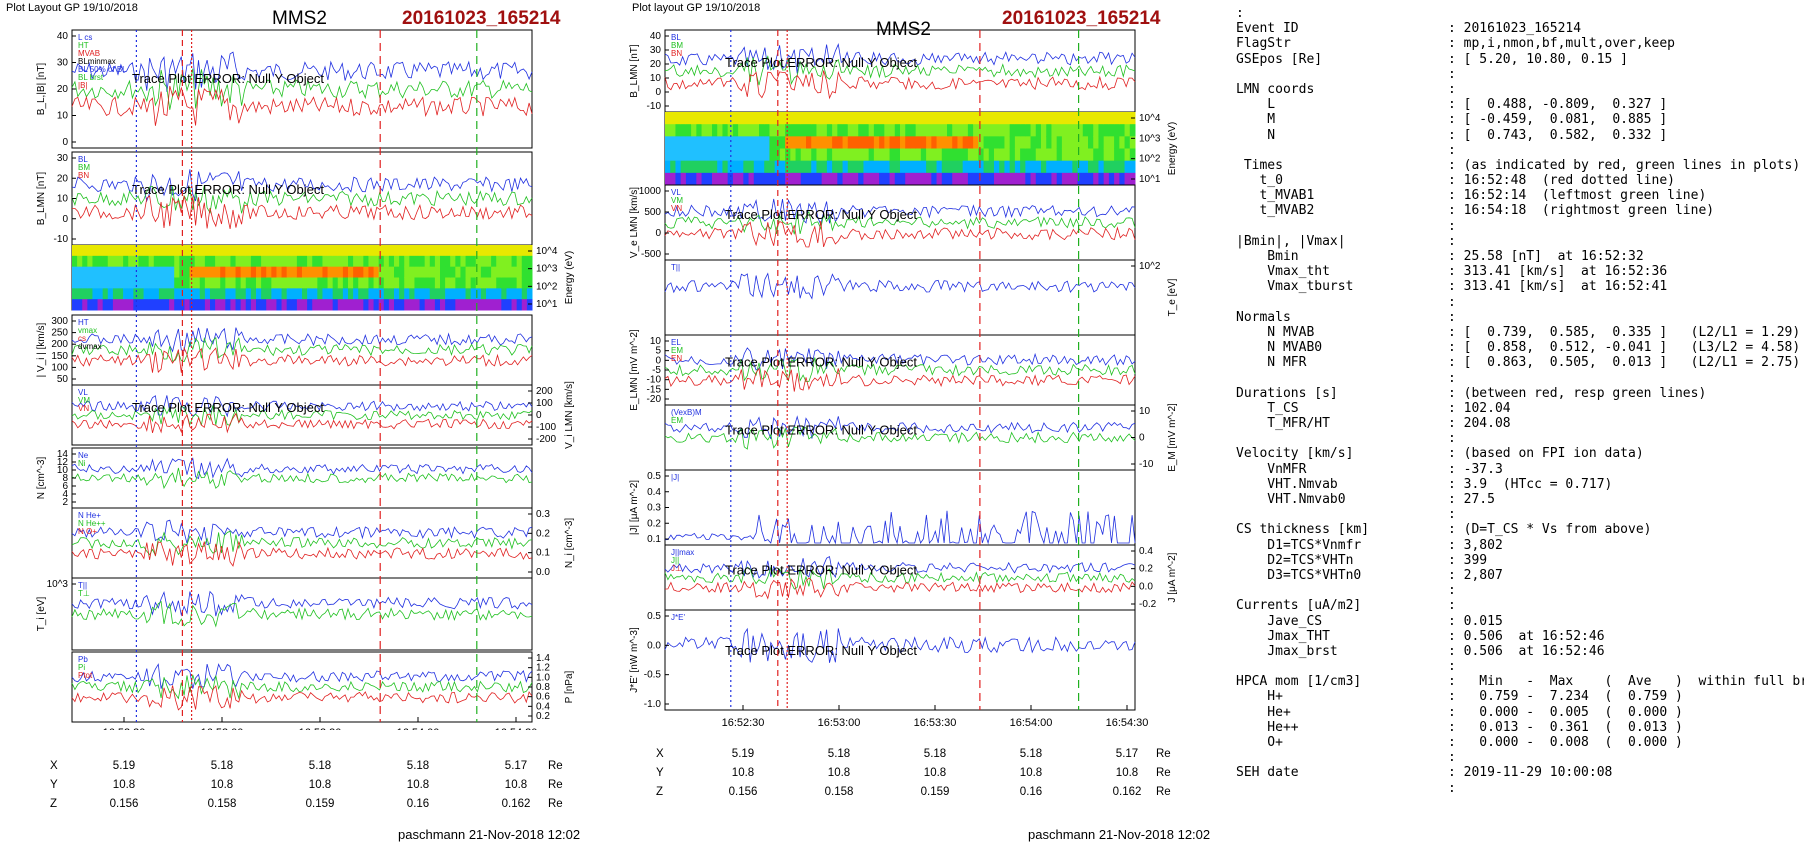 Image resolution: width=1804 pixels, height=842 pixels. What do you see at coordinates (54, 766) in the screenshot?
I see `position-row-label: X` at bounding box center [54, 766].